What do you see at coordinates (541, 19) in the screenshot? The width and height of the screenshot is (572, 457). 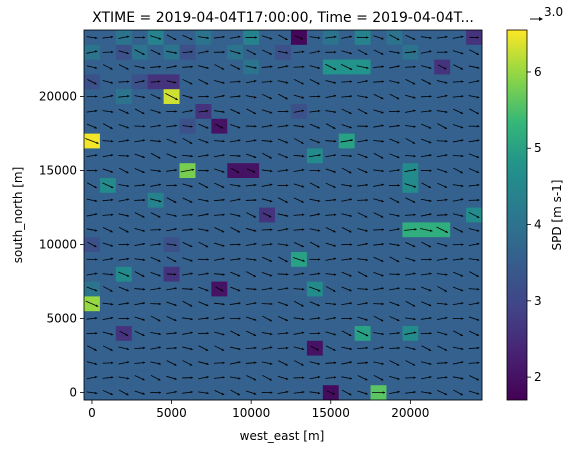 I see `quiver-key-arrow-head` at bounding box center [541, 19].